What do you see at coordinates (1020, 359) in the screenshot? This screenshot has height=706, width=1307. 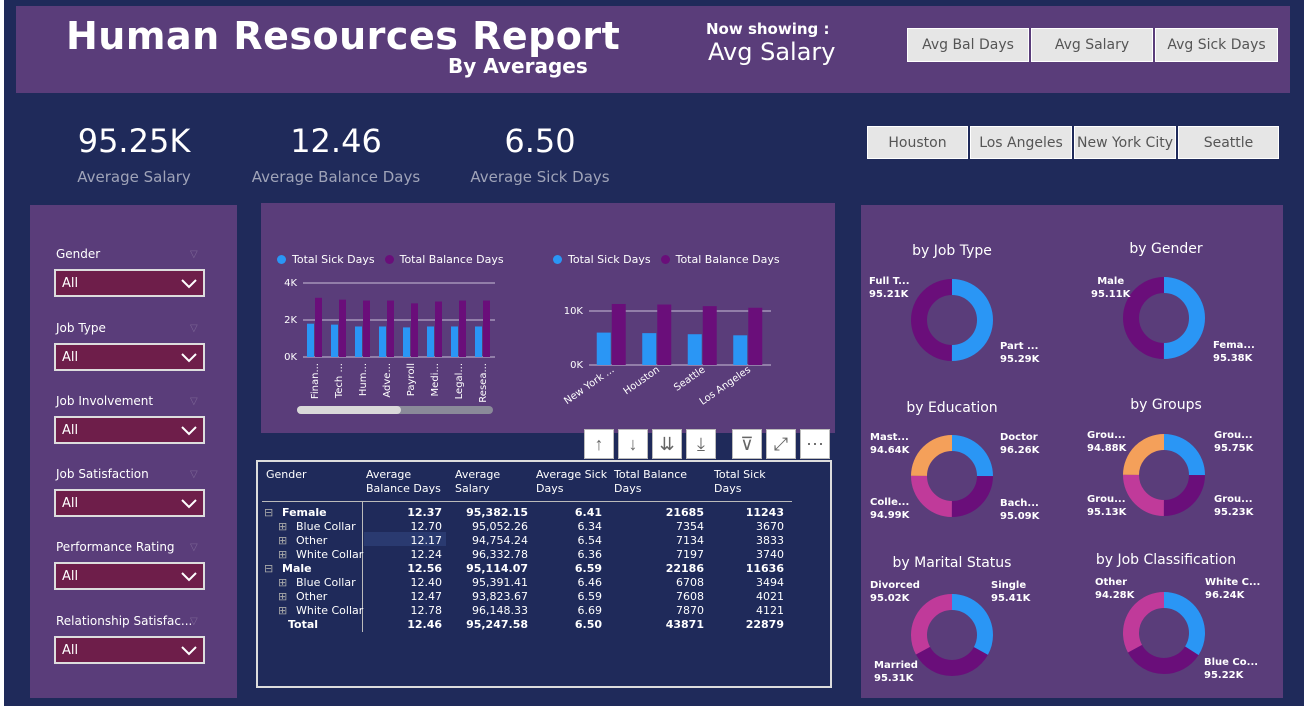 I see `donut-value: 95.29K` at bounding box center [1020, 359].